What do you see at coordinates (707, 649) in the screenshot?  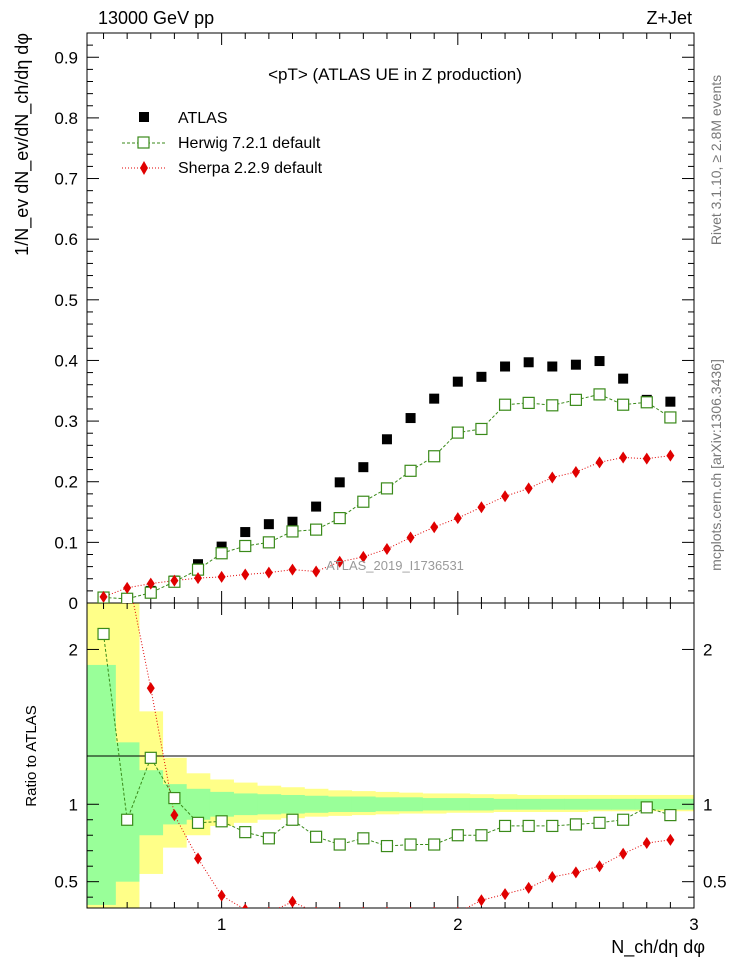 I see `y-tick-label-right: 2` at bounding box center [707, 649].